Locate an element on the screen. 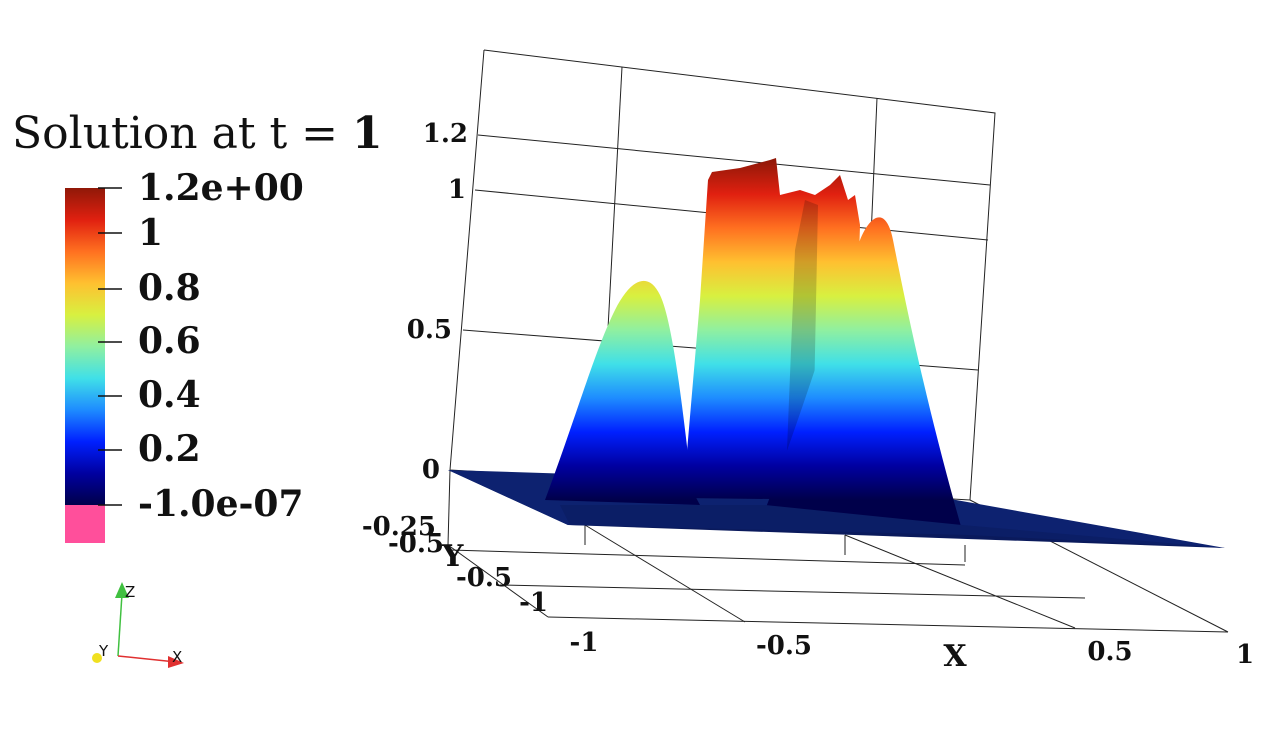 This screenshot has width=1278, height=748. orientation-x-axis is located at coordinates (147, 659).